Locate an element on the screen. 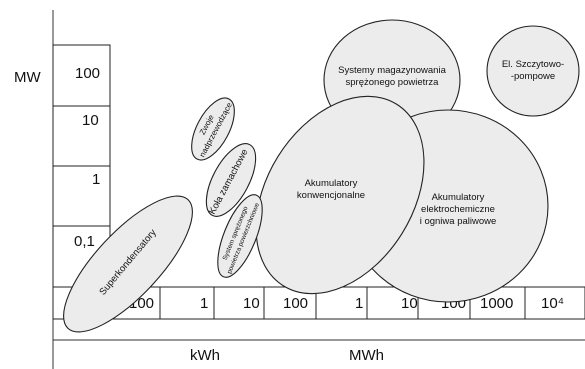  bubble-superkondensatory: Superkondensatory is located at coordinates (128, 264).